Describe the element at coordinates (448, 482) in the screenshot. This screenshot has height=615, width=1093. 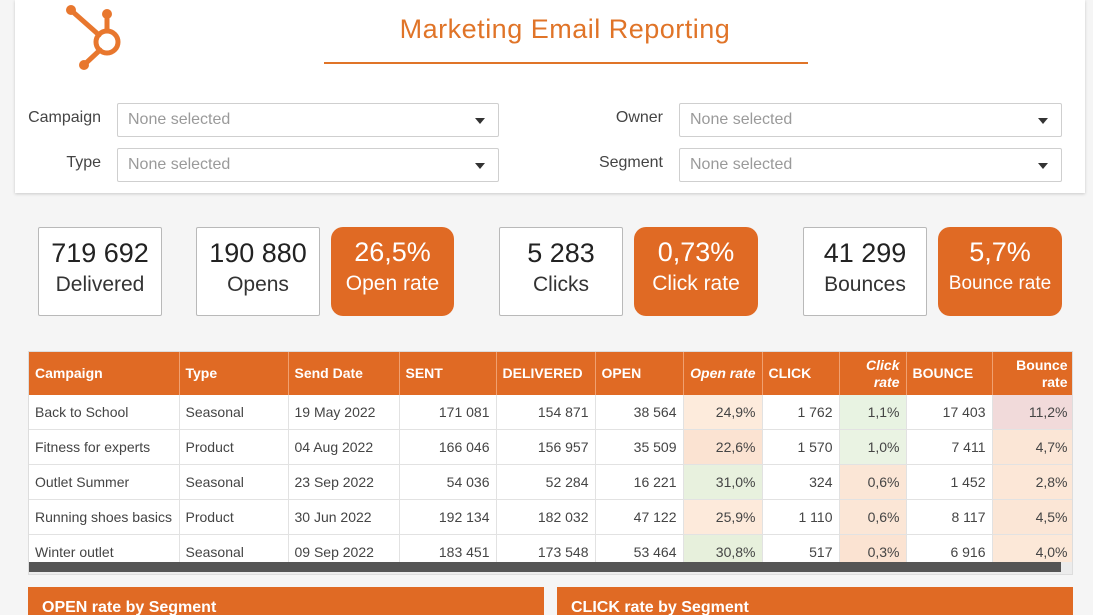
I see `cell-sent: 54 036` at that location.